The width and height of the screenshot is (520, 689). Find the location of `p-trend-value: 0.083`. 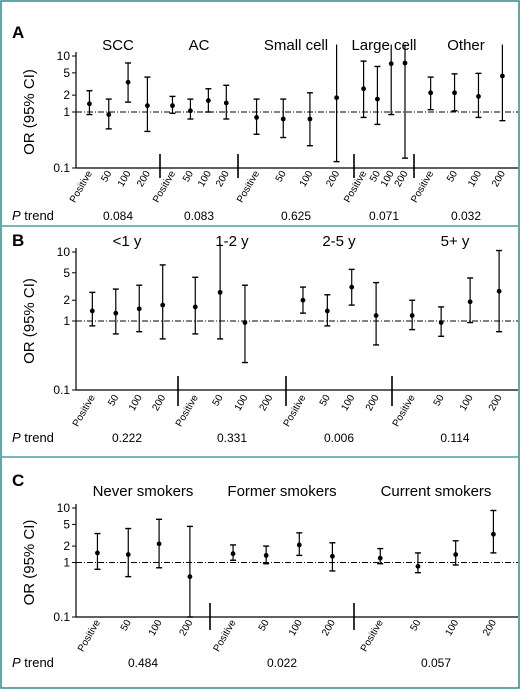

p-trend-value: 0.083 is located at coordinates (199, 216).